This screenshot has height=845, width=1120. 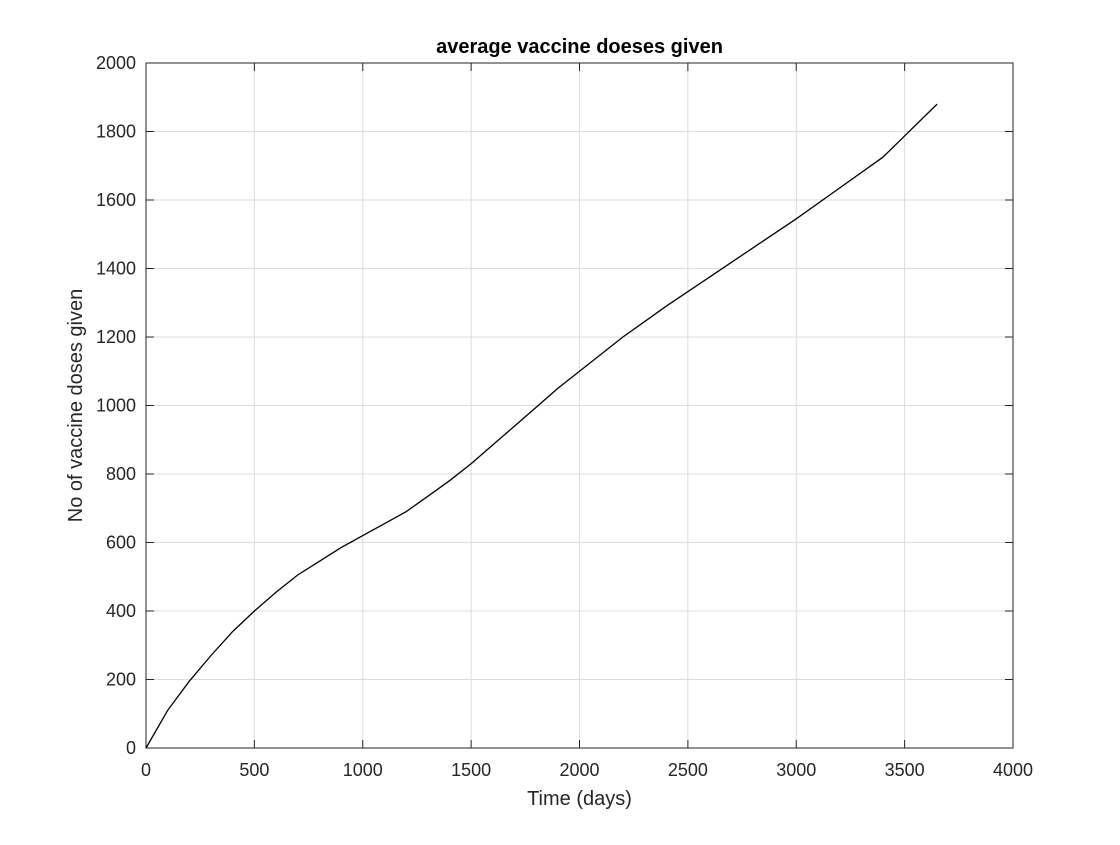 What do you see at coordinates (116, 337) in the screenshot?
I see `y-tick-label: 1200` at bounding box center [116, 337].